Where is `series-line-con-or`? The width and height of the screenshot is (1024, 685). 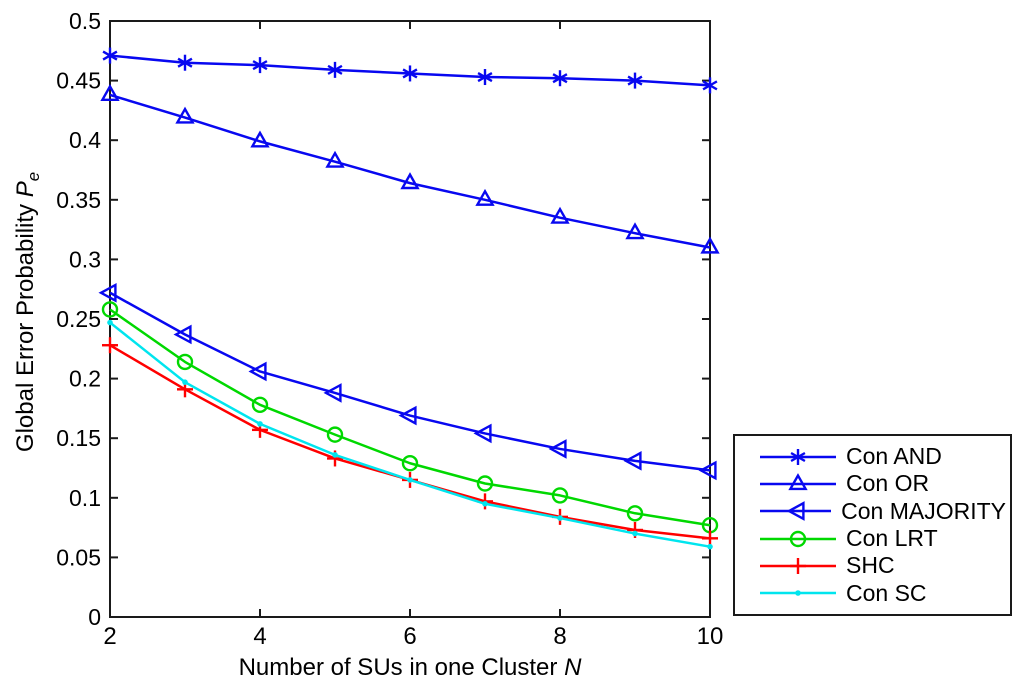
series-line-con-or is located at coordinates (410, 171).